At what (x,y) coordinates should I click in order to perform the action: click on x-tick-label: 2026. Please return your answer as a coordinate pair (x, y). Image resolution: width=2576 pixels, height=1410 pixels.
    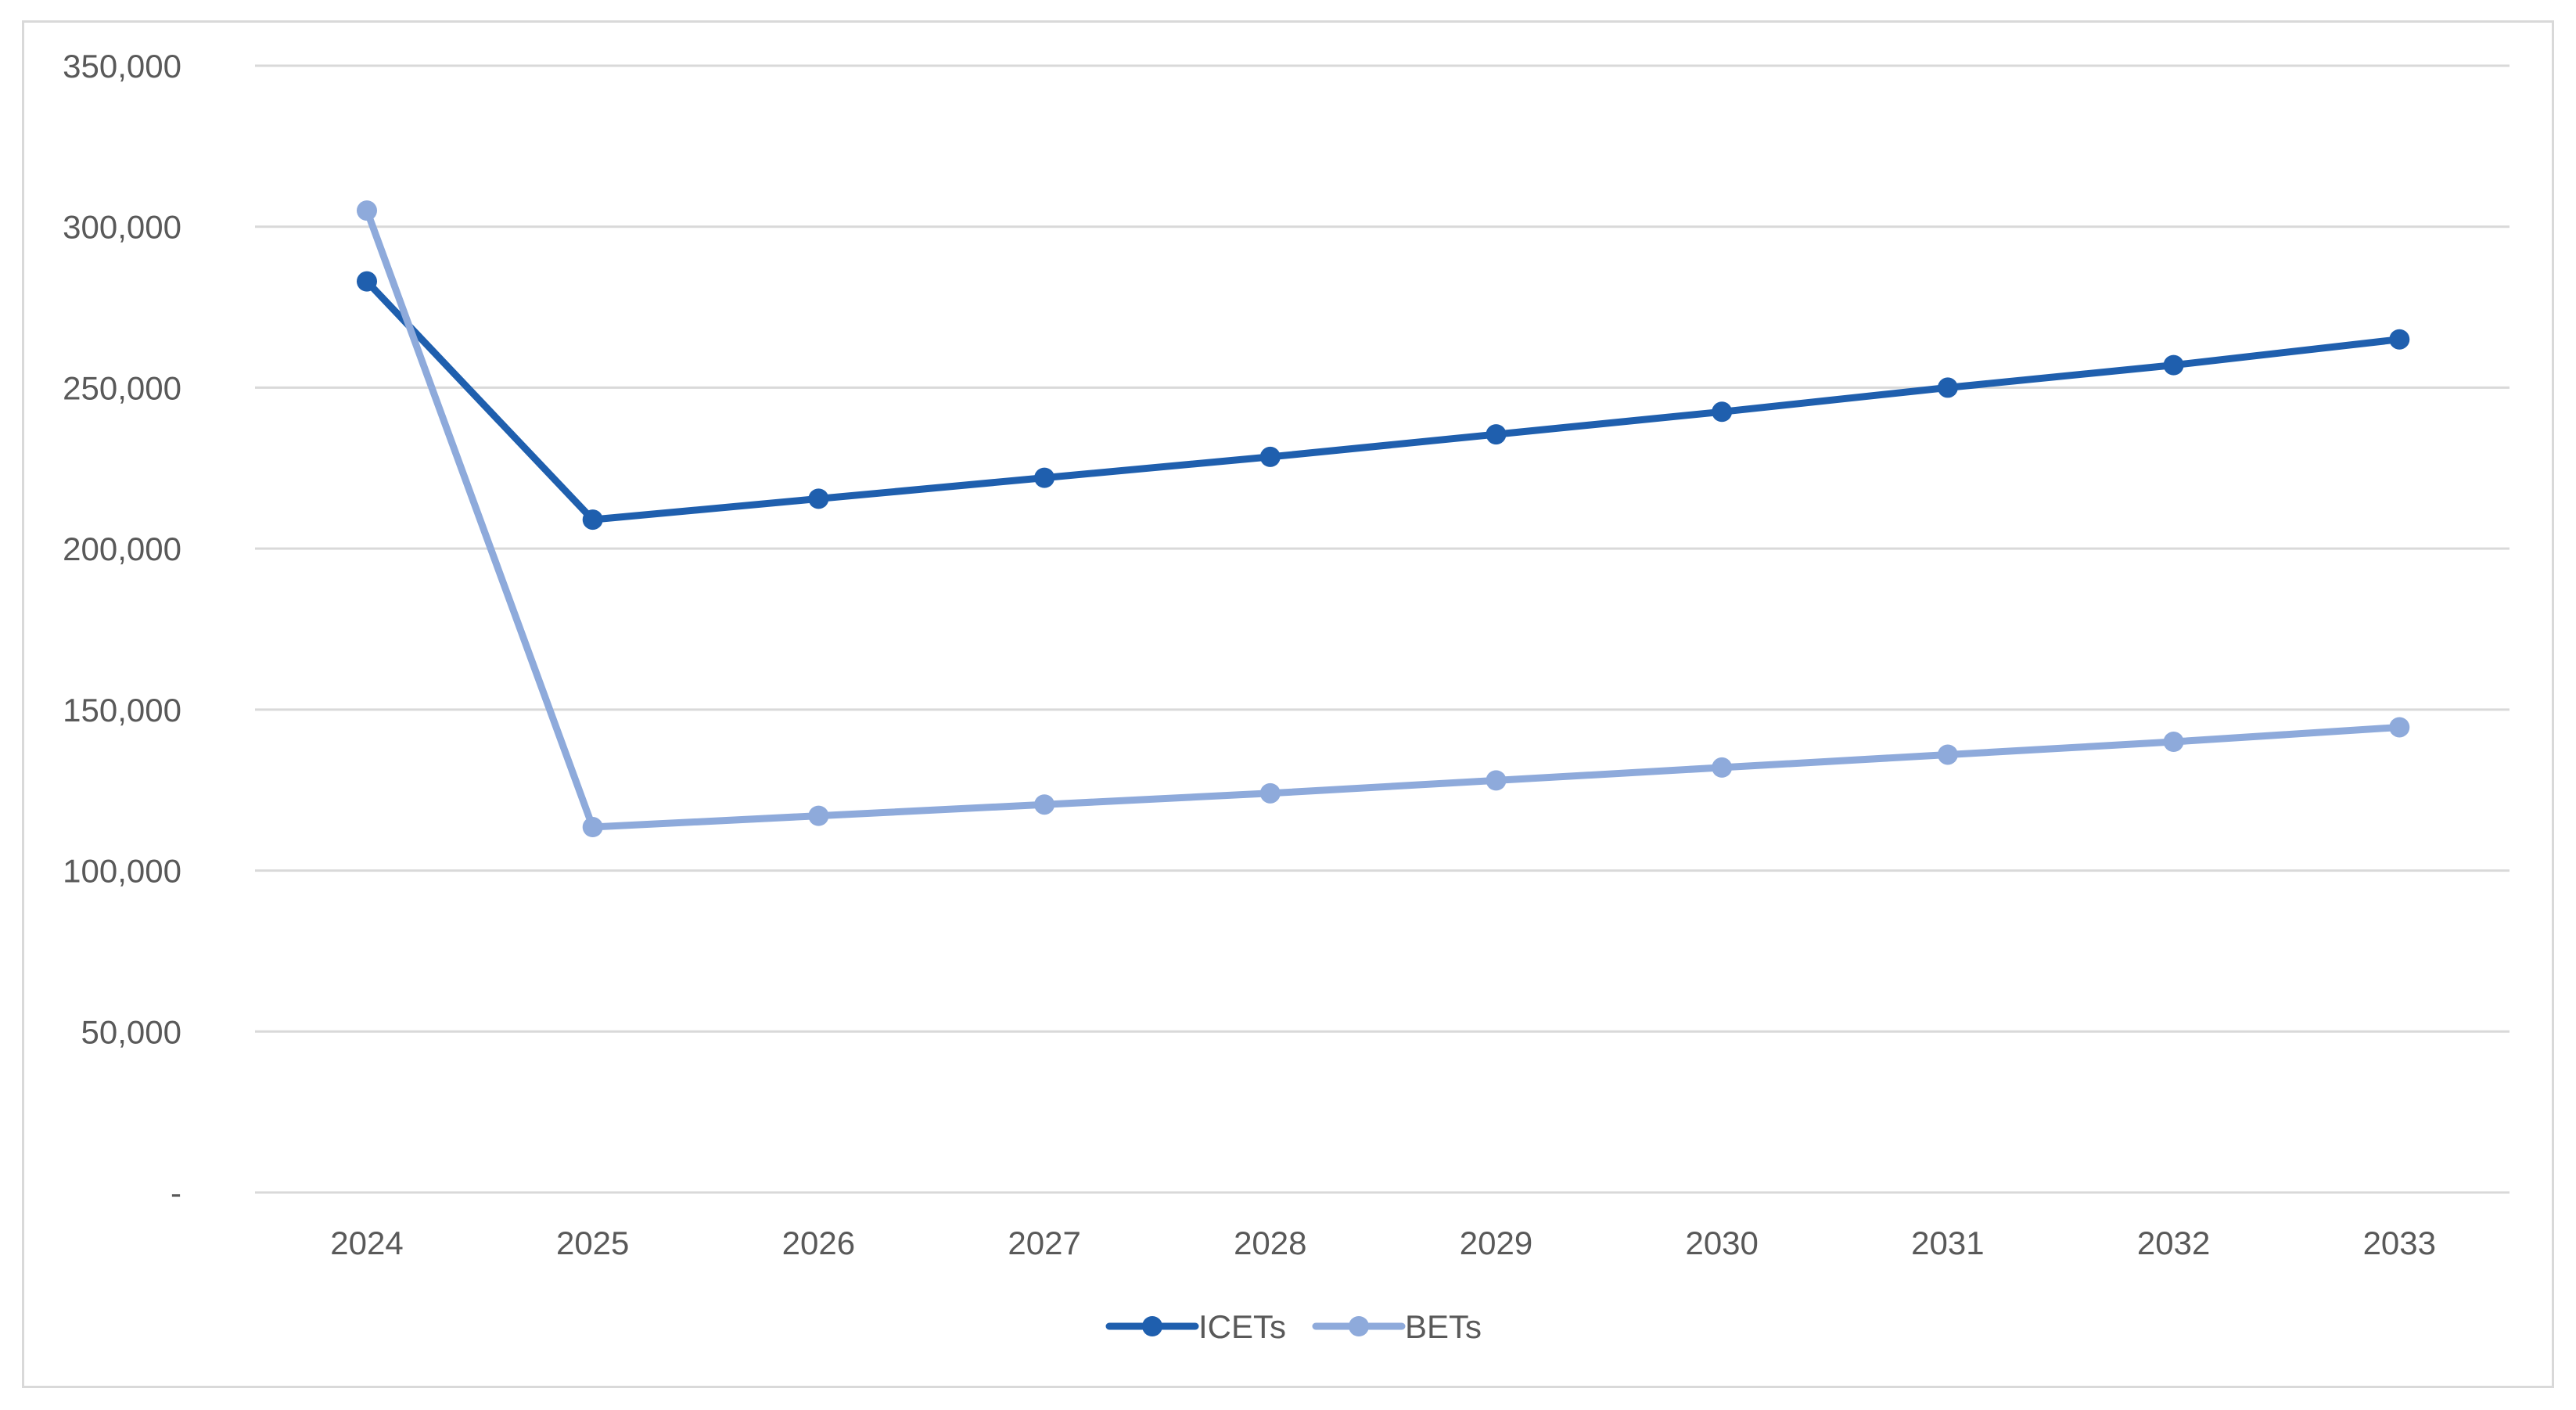
    Looking at the image, I should click on (818, 1243).